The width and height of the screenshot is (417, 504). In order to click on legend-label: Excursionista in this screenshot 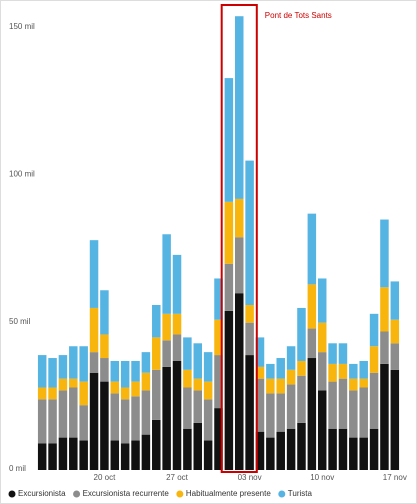, I will do `click(42, 493)`.